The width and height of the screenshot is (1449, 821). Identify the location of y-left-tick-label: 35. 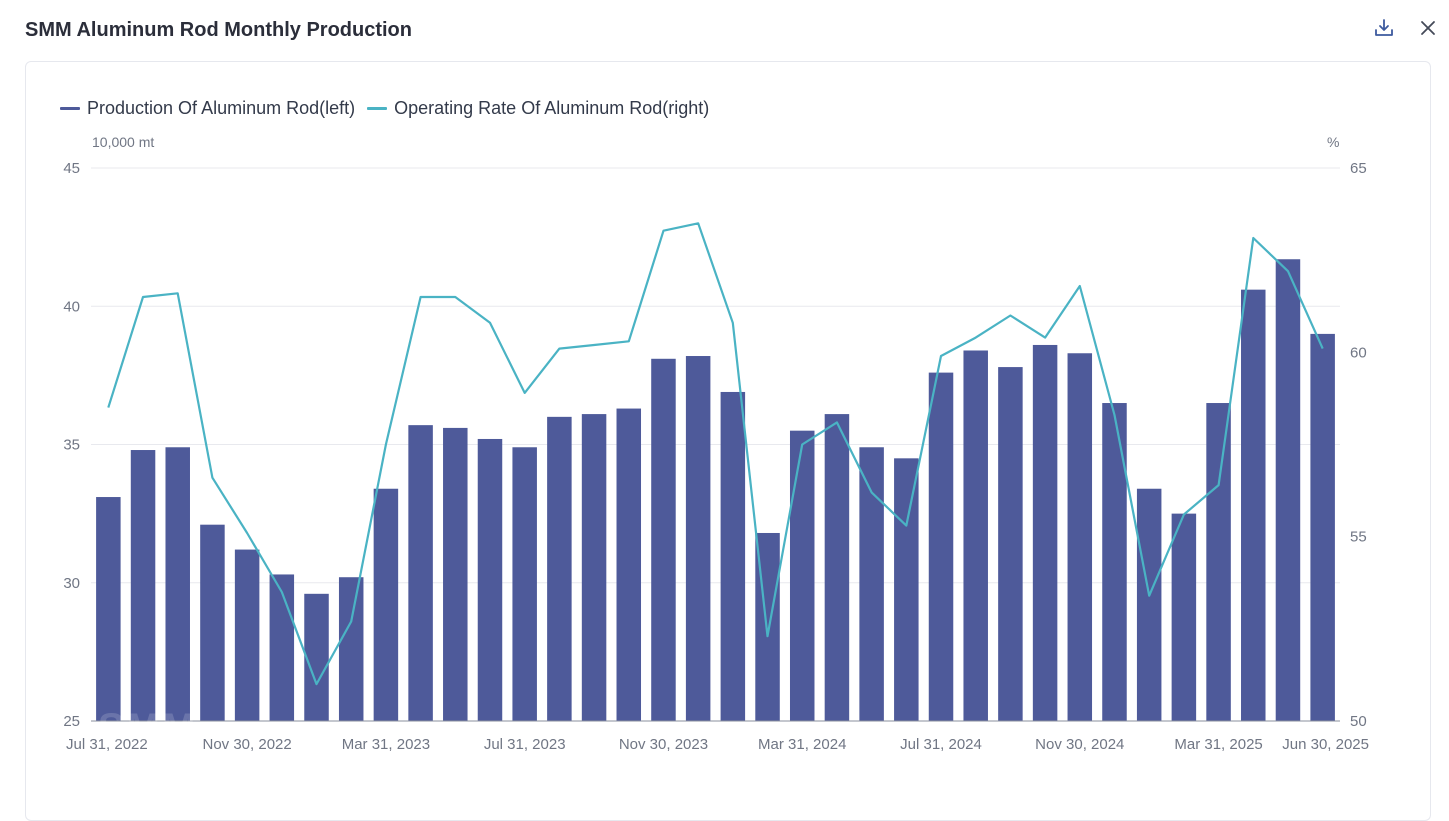
(71, 445).